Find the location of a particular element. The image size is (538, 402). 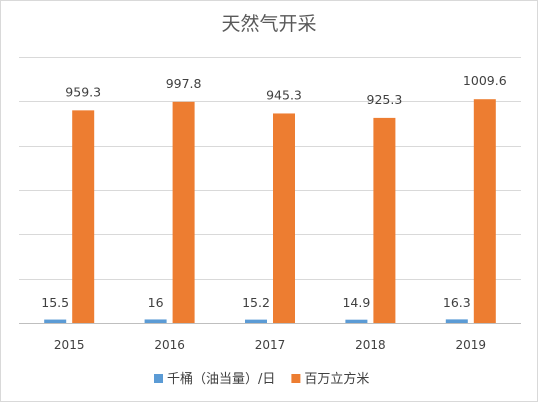

bar-series2-2018 is located at coordinates (384, 220).